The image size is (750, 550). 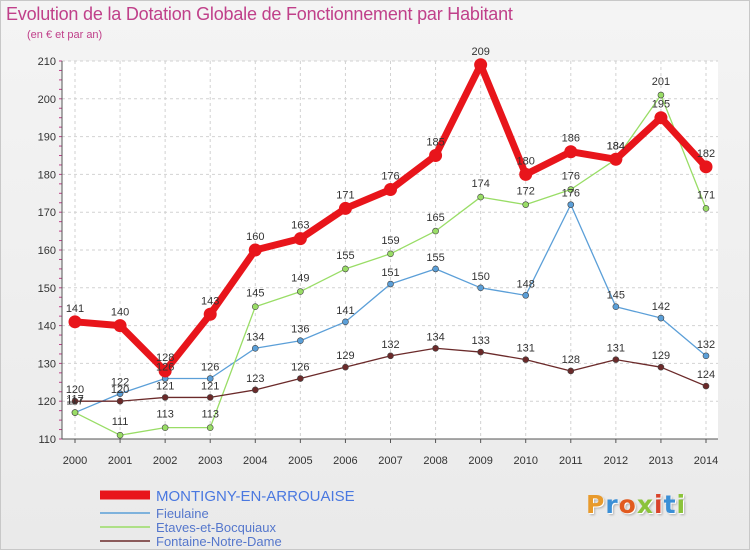 What do you see at coordinates (210, 386) in the screenshot?
I see `data-label: 121` at bounding box center [210, 386].